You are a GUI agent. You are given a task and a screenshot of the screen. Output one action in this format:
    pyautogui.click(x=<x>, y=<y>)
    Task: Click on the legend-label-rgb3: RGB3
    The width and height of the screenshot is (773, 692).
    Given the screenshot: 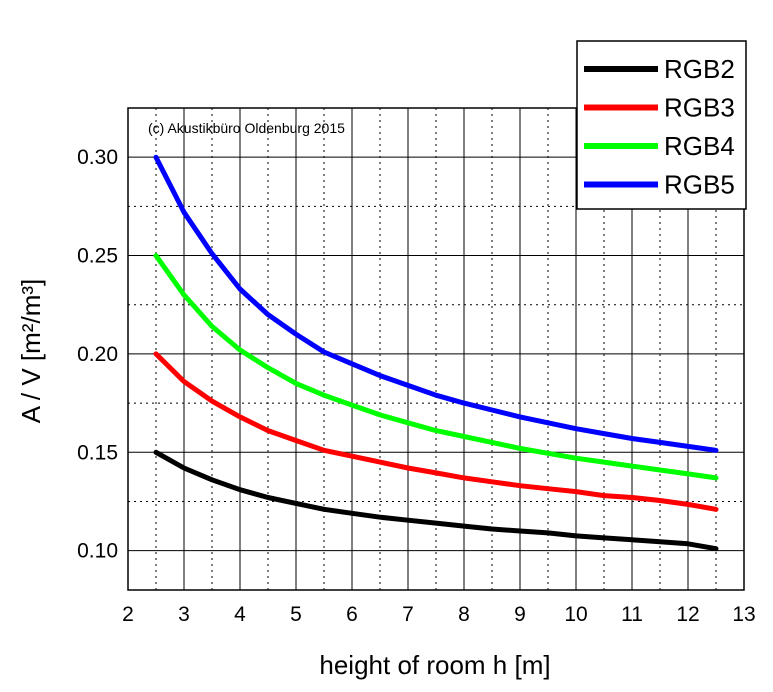 What is the action you would take?
    pyautogui.click(x=699, y=108)
    